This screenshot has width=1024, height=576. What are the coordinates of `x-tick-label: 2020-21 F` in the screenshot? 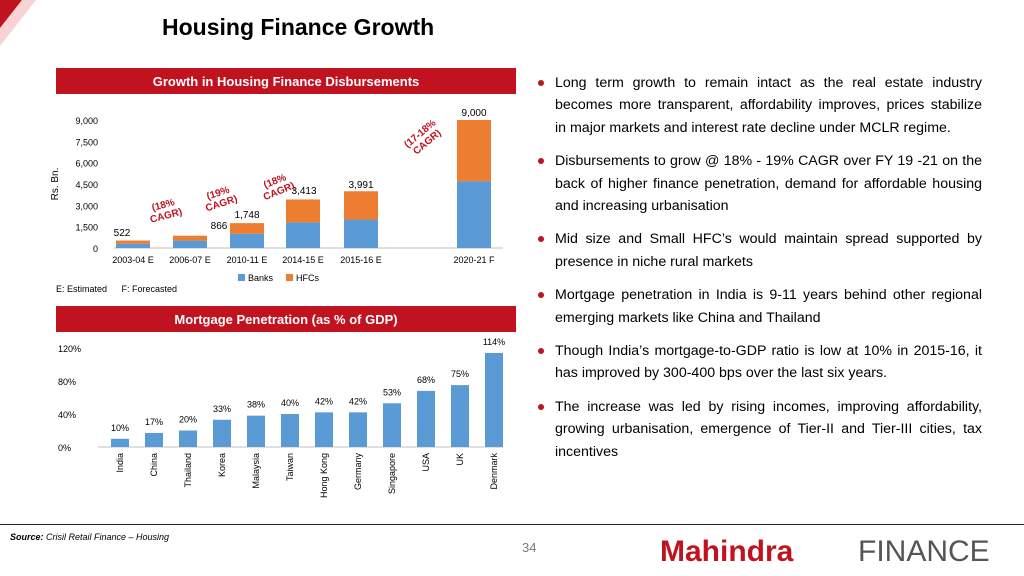 It's located at (474, 260).